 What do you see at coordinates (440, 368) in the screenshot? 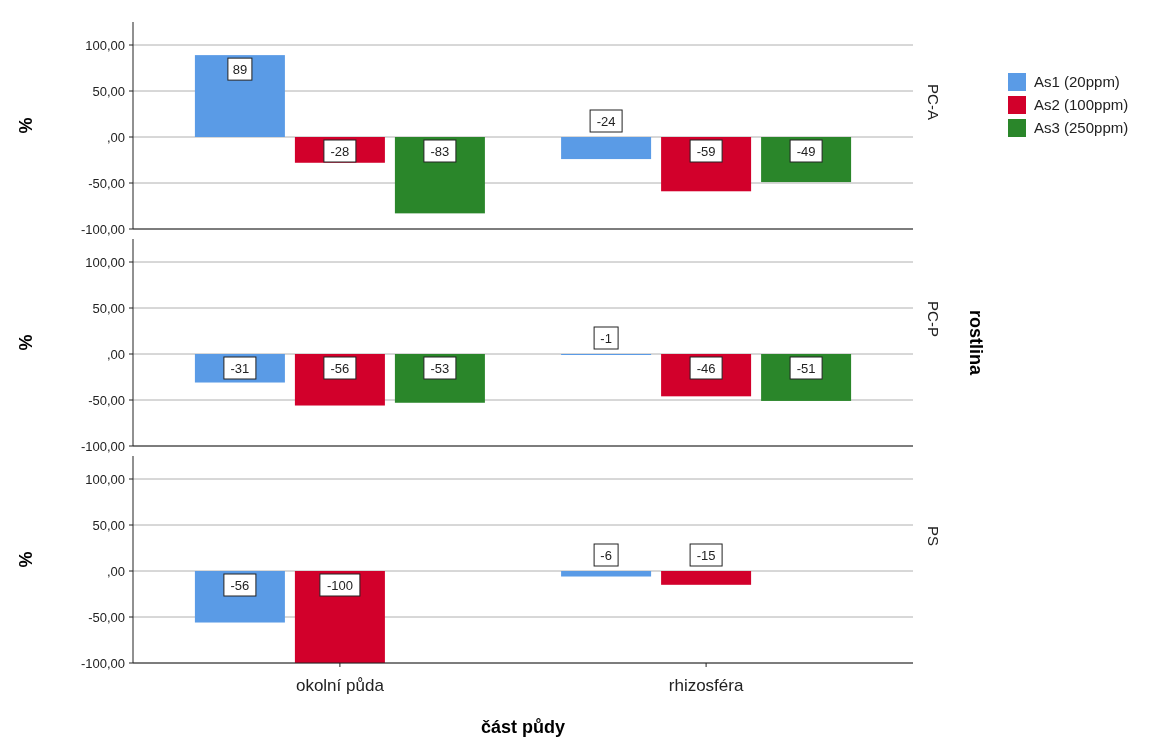
I see `data-label: -53` at bounding box center [440, 368].